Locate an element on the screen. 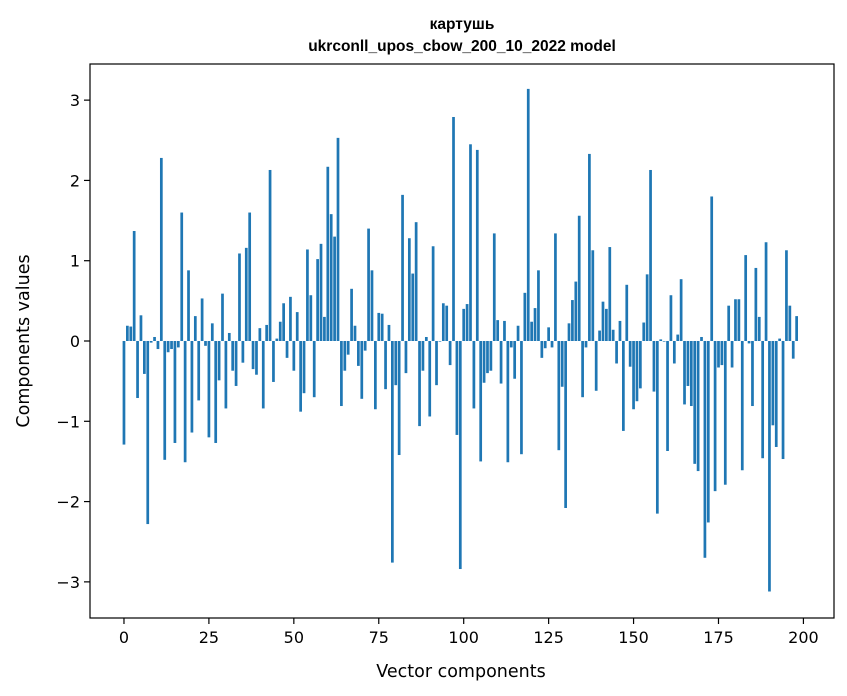 The width and height of the screenshot is (847, 696). y-tick-label: −3 is located at coordinates (68, 582).